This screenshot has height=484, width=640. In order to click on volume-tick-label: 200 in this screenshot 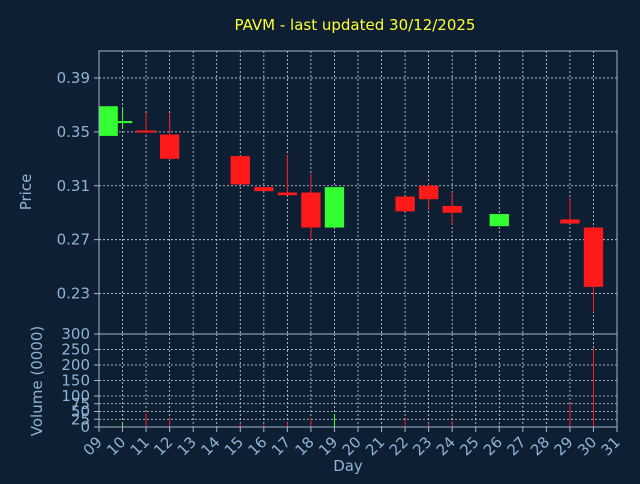, I will do `click(75, 365)`.